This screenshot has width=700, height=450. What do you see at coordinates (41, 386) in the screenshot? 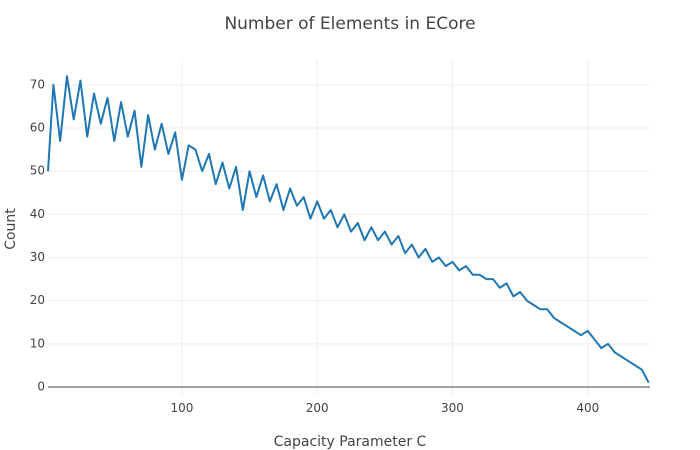
I see `y-tick-label: 0` at bounding box center [41, 386].